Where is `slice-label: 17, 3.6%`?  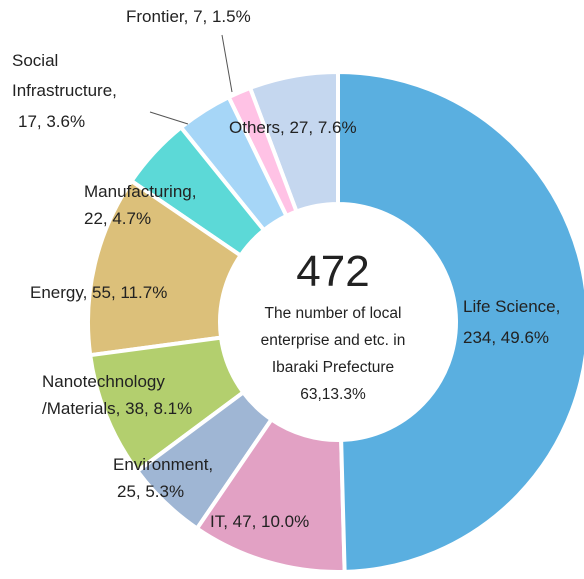
slice-label: 17, 3.6% is located at coordinates (51, 121).